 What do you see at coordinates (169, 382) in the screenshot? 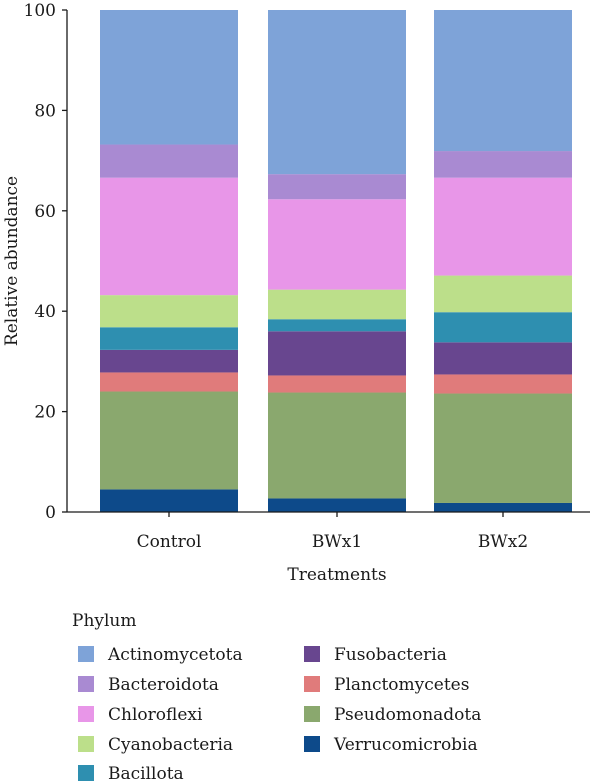
I see `bar-segment-control-planctomycetes` at bounding box center [169, 382].